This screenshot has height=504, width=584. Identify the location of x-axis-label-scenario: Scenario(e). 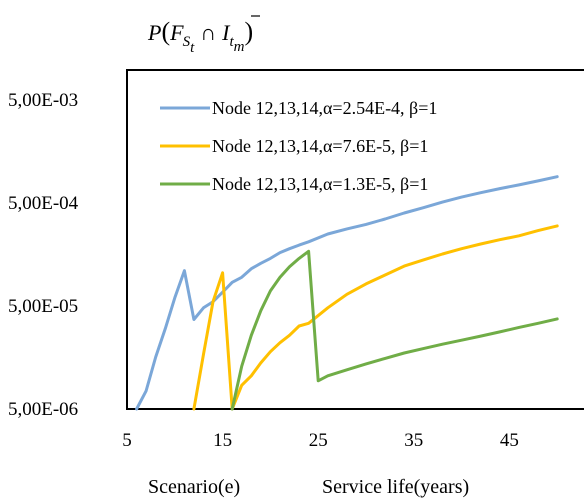
(194, 487).